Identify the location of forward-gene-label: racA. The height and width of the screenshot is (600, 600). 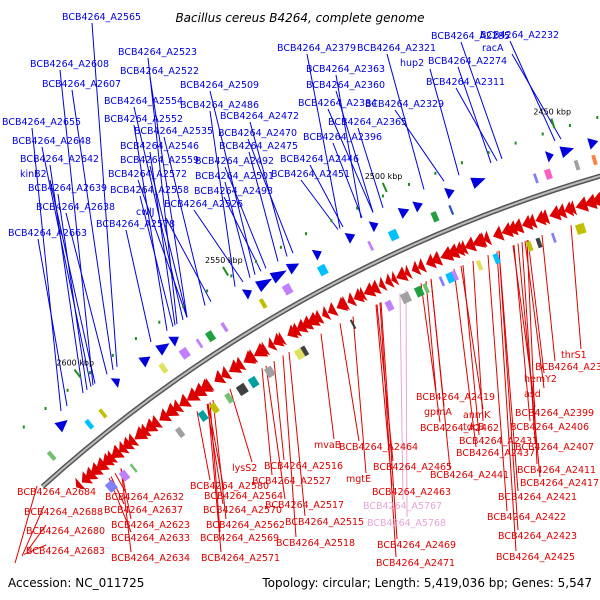
(493, 48).